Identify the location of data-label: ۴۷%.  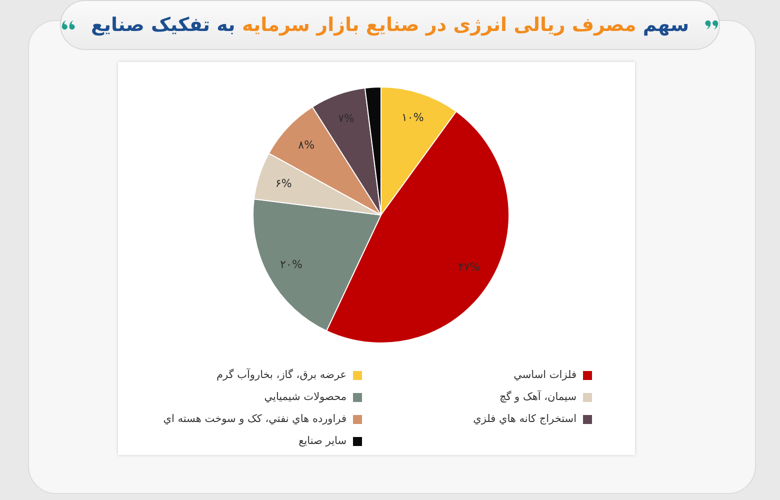
(469, 267).